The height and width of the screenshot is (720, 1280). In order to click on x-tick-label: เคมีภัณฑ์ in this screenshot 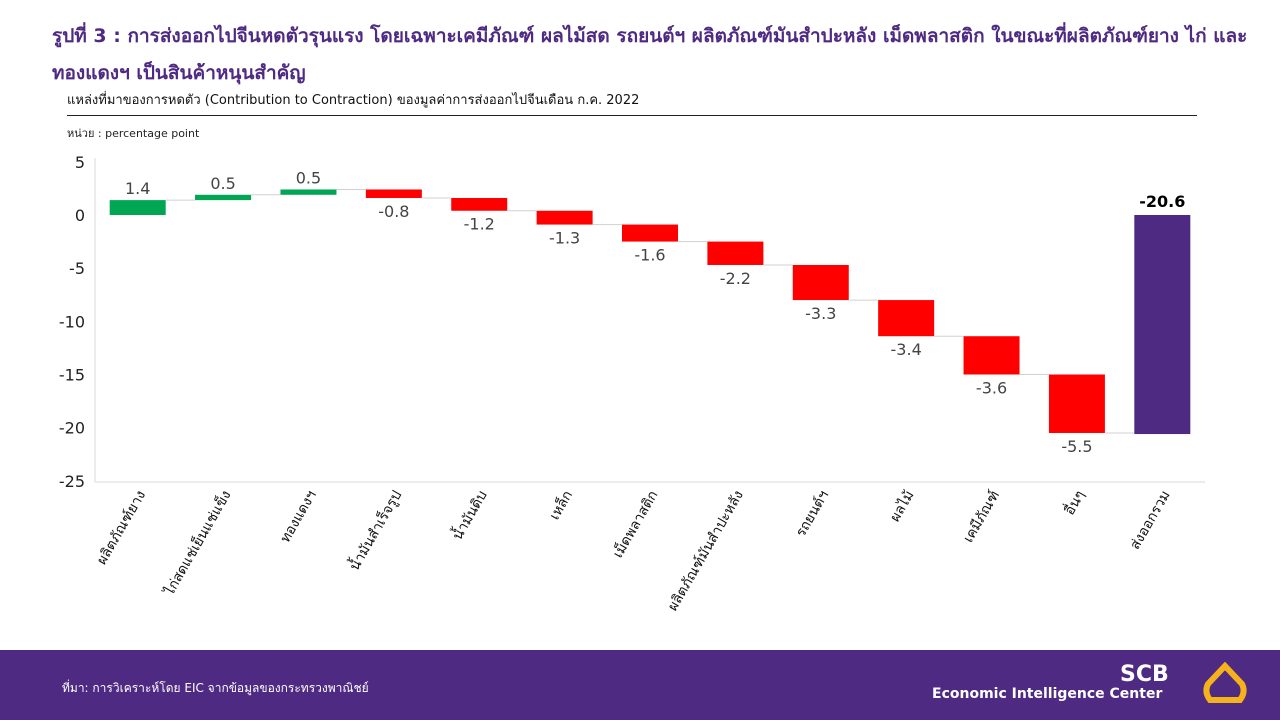, I will do `click(981, 517)`.